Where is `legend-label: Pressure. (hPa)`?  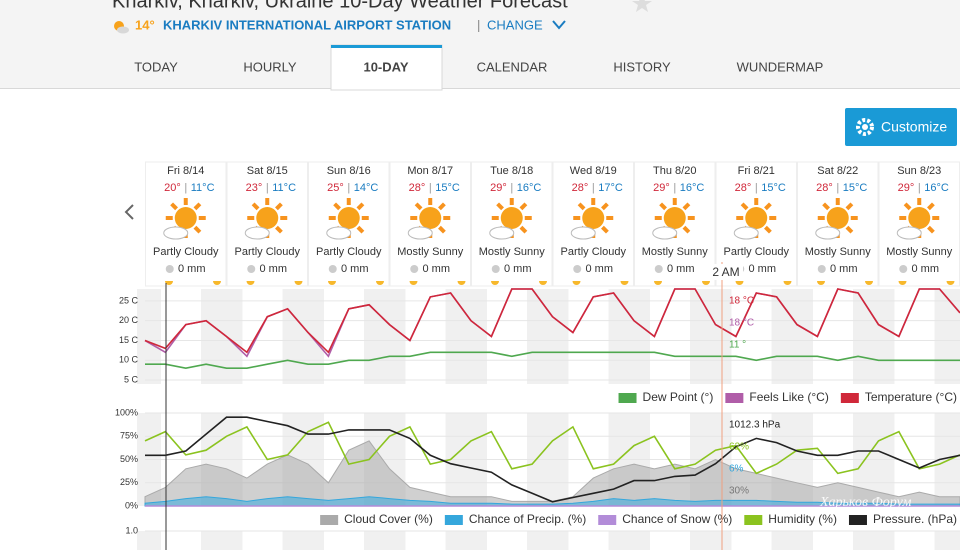
legend-label: Pressure. (hPa) is located at coordinates (915, 519).